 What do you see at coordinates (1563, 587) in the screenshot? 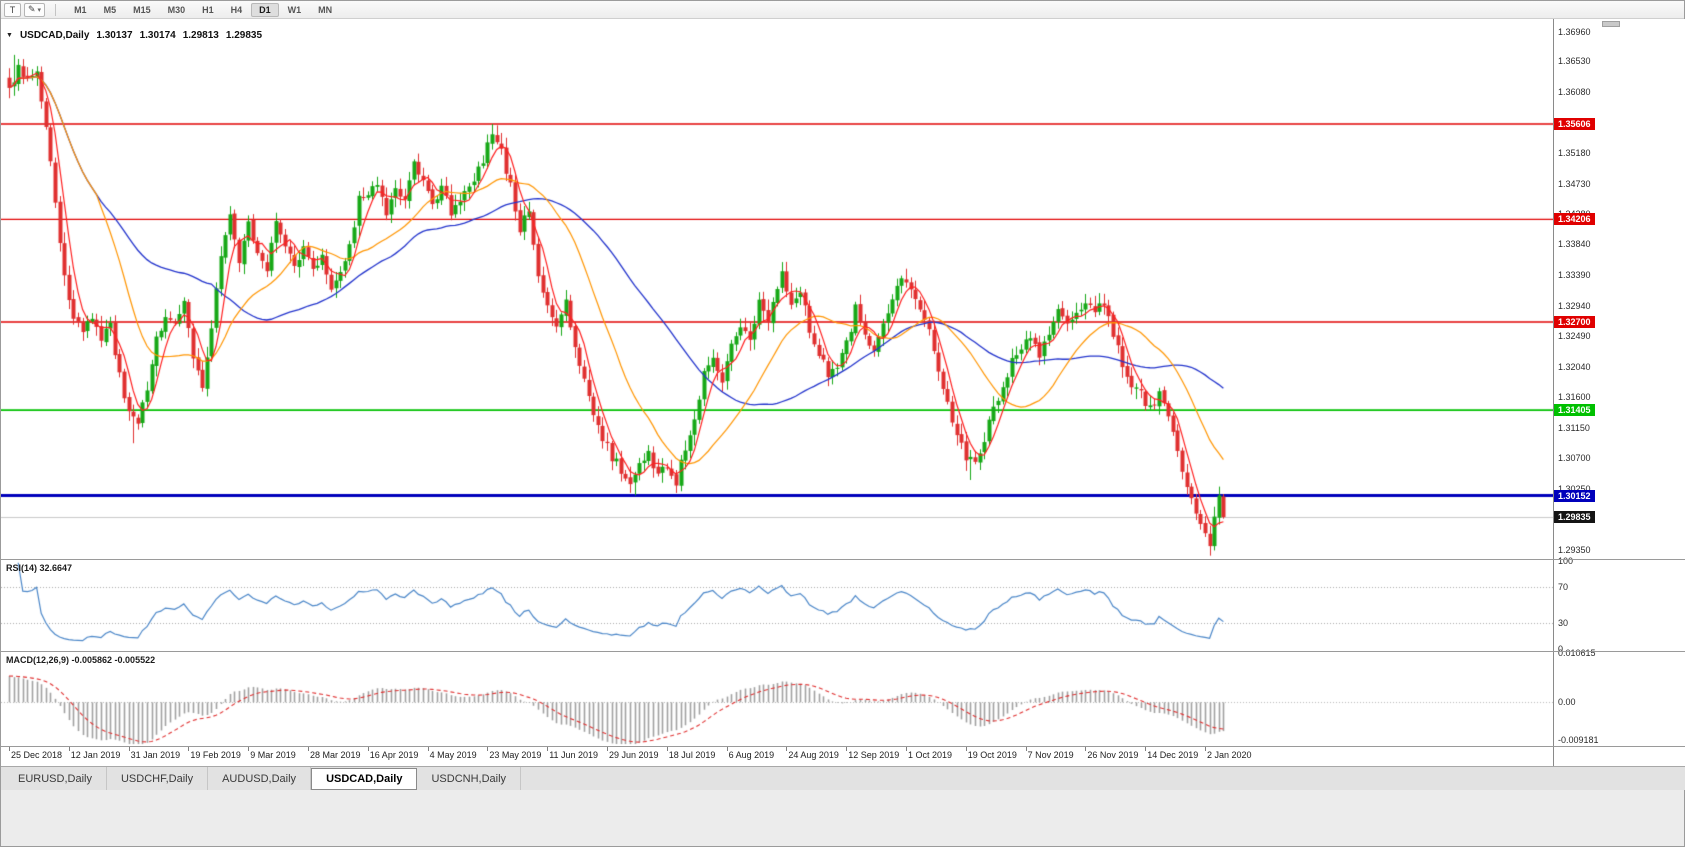
I see `rsi-level-label: 70` at bounding box center [1563, 587].